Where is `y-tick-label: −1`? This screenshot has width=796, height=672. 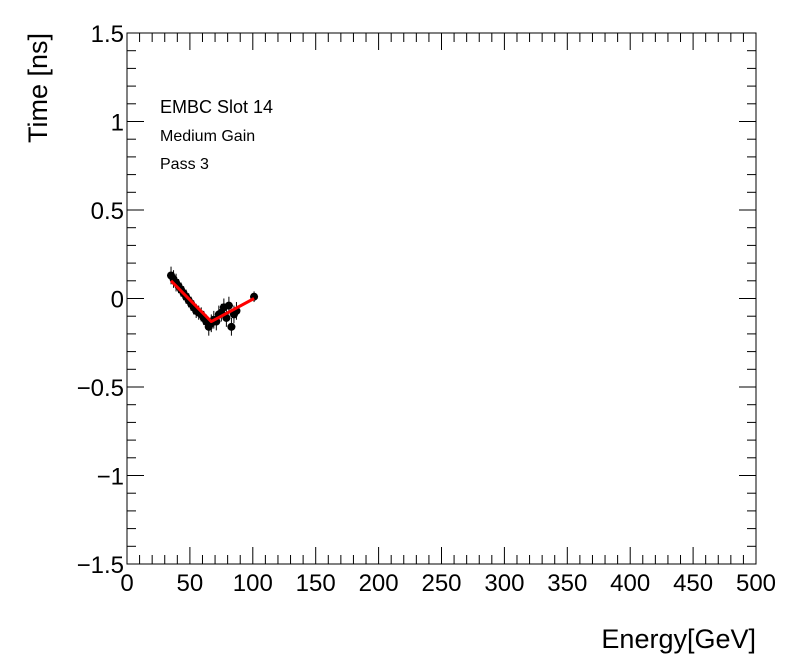
y-tick-label: −1 is located at coordinates (110, 477).